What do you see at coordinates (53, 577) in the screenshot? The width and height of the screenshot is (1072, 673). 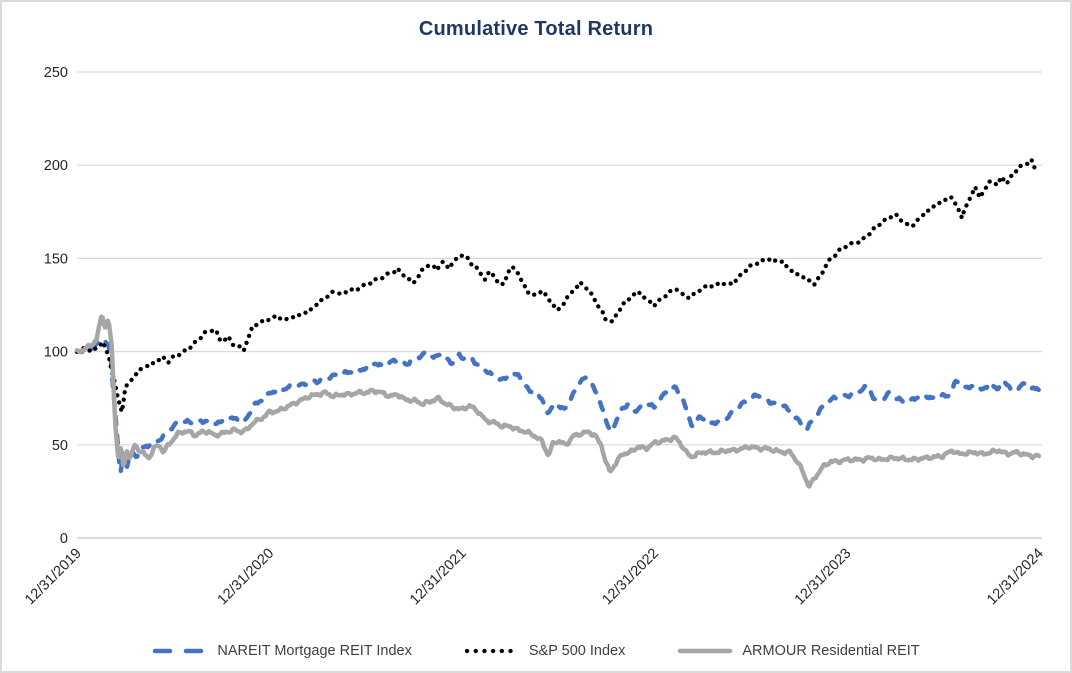 I see `svg-text: 12/31/2019` at bounding box center [53, 577].